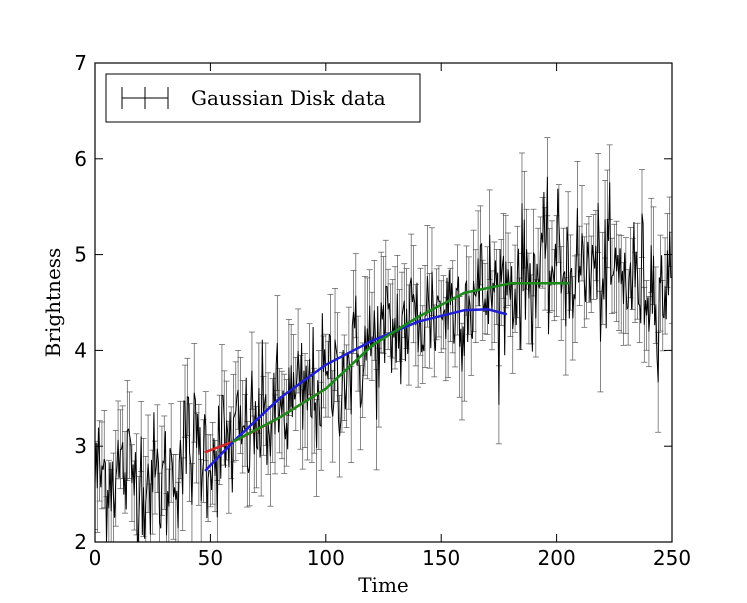  Describe the element at coordinates (557, 558) in the screenshot. I see `x-tick-label: 200` at that location.